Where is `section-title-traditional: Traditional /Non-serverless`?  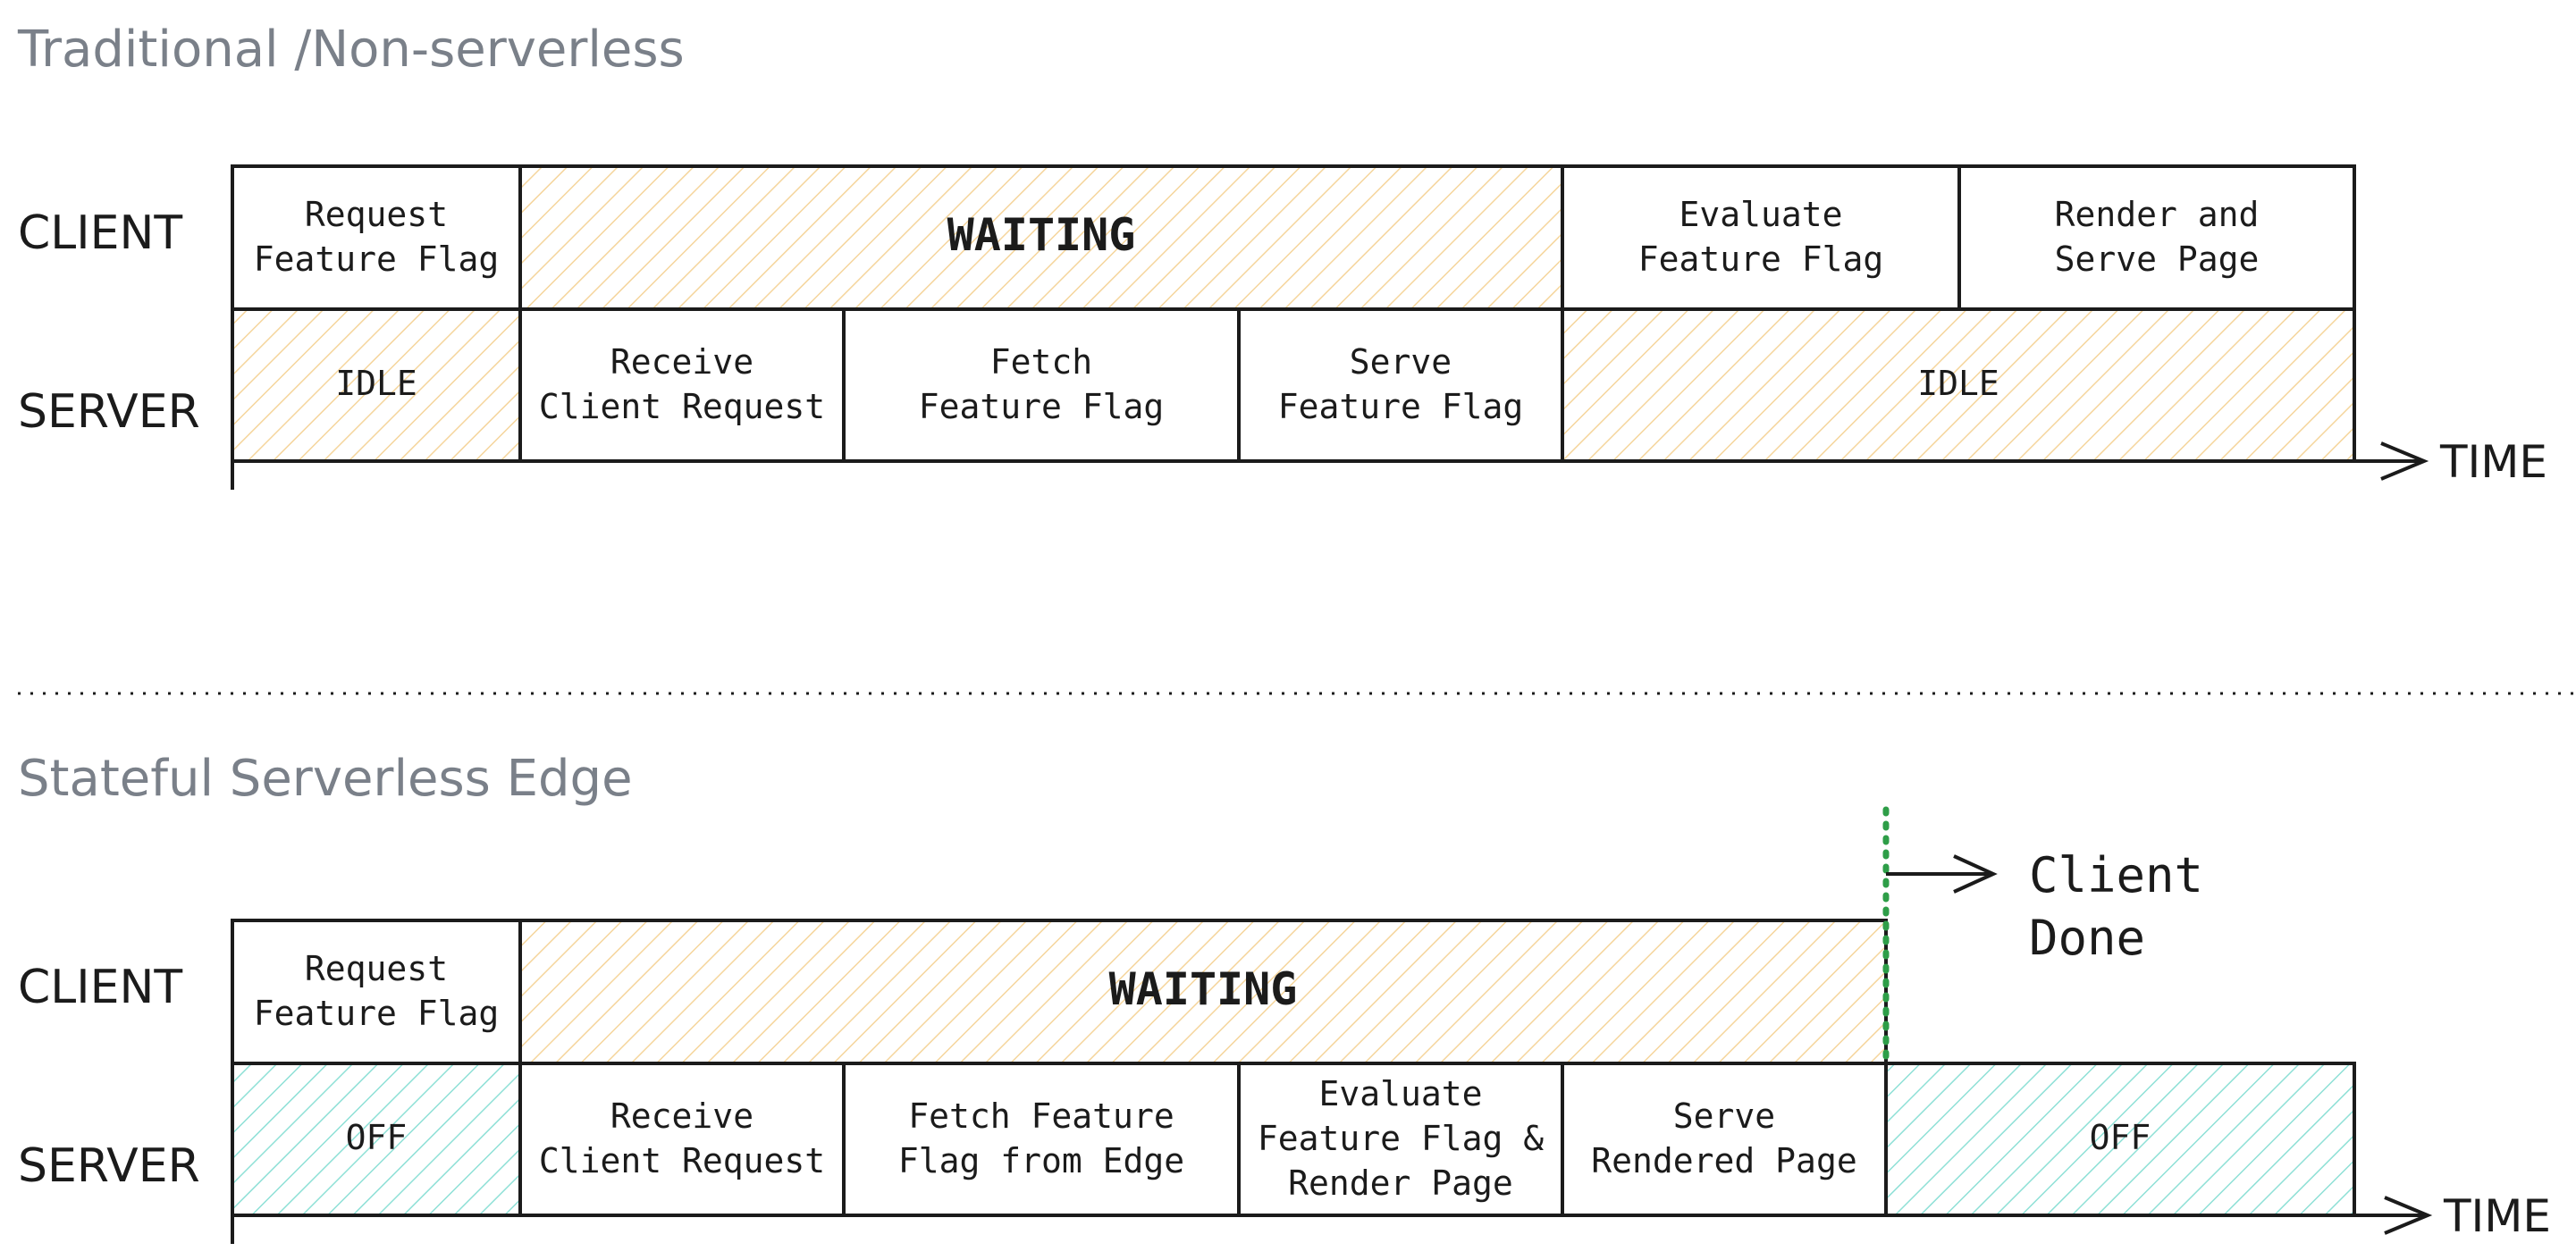
section-title-traditional: Traditional /Non-serverless is located at coordinates (351, 50).